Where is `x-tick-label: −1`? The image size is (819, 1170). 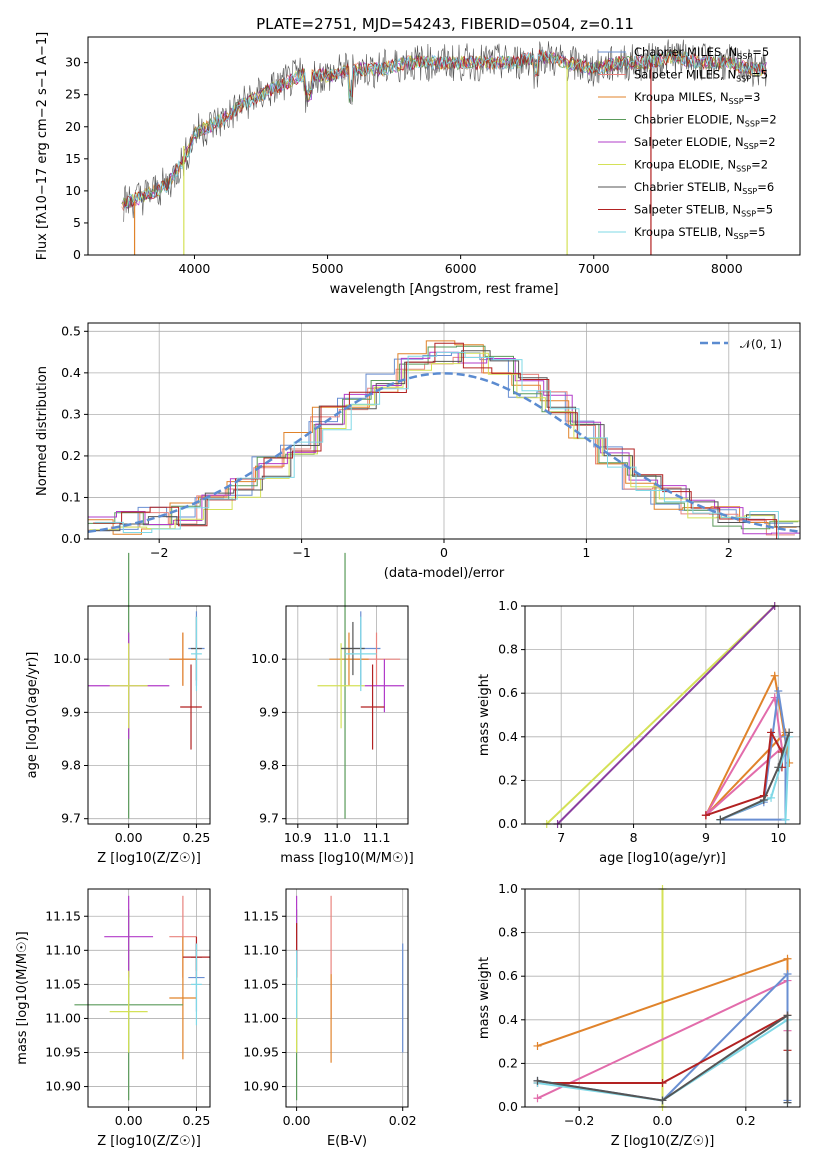
x-tick-label: −1 is located at coordinates (301, 552).